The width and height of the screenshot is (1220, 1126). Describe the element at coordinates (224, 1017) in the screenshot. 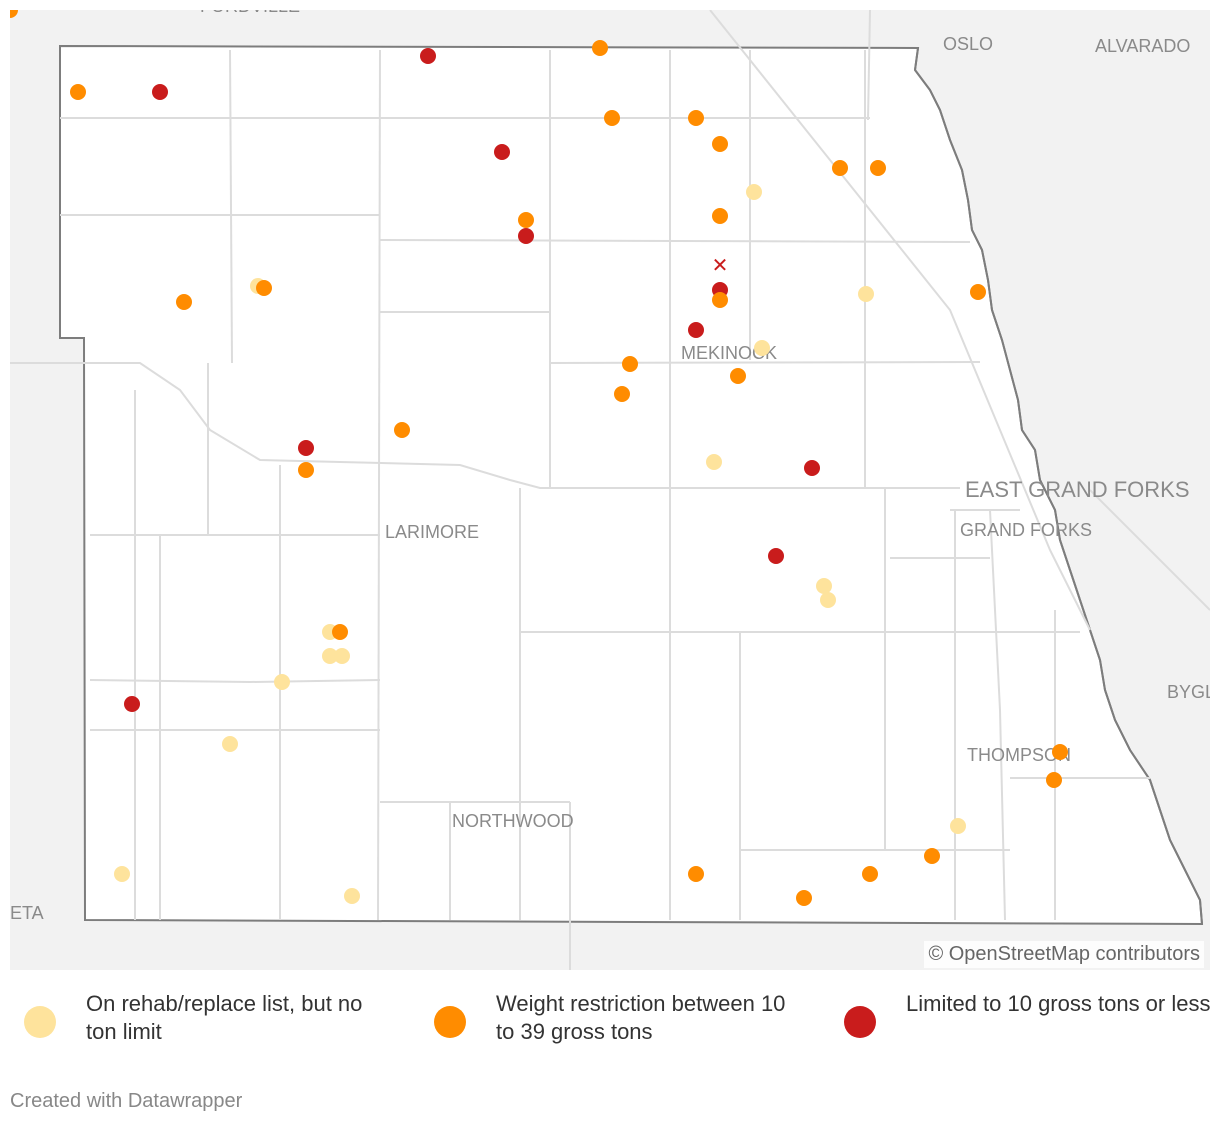

I see `legend-label-rehab: On rehab/replace list, but no ton limit` at that location.